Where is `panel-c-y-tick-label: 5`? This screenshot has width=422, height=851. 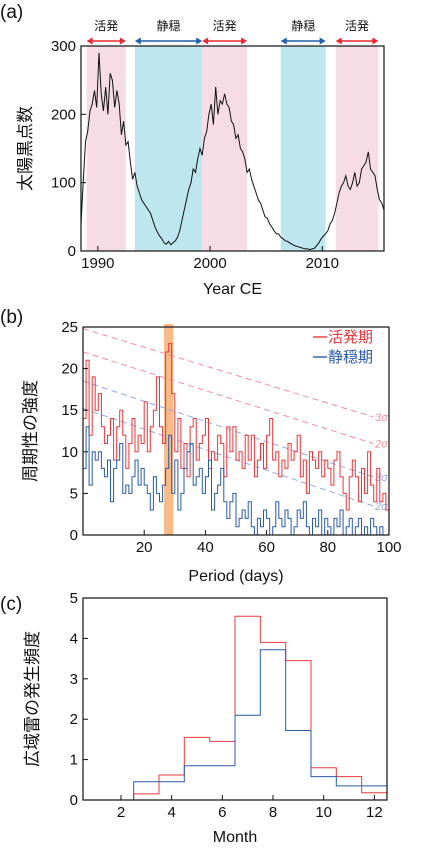 panel-c-y-tick-label: 5 is located at coordinates (74, 598).